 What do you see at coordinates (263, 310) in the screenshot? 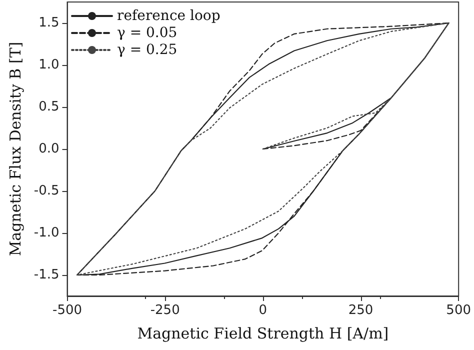
I see `x-tick-label: 0` at bounding box center [263, 310].